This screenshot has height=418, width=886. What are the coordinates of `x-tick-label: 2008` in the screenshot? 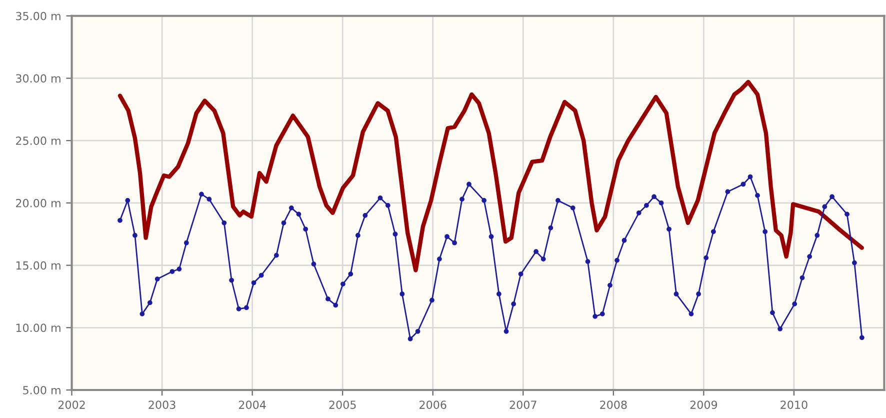 It's located at (613, 405).